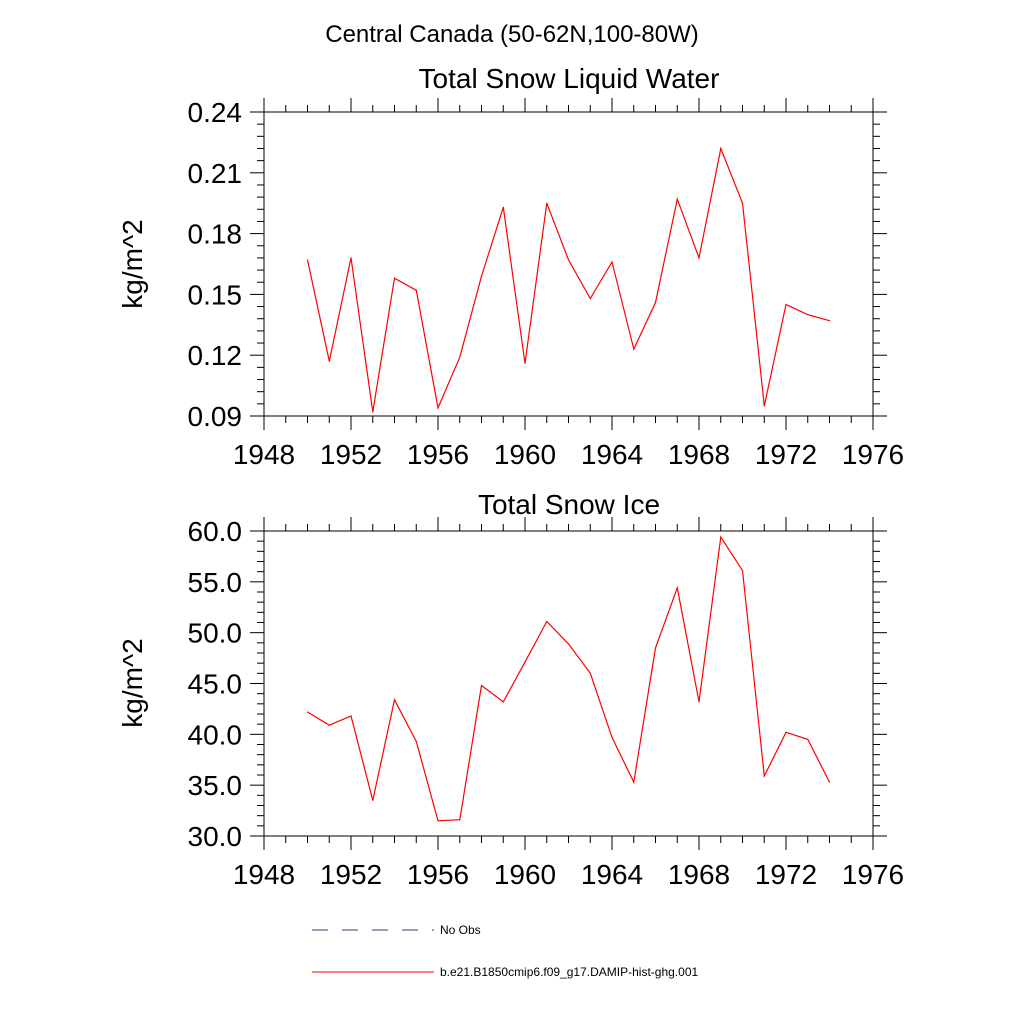  Describe the element at coordinates (215, 582) in the screenshot. I see `y-tick-label: 55.0` at that location.